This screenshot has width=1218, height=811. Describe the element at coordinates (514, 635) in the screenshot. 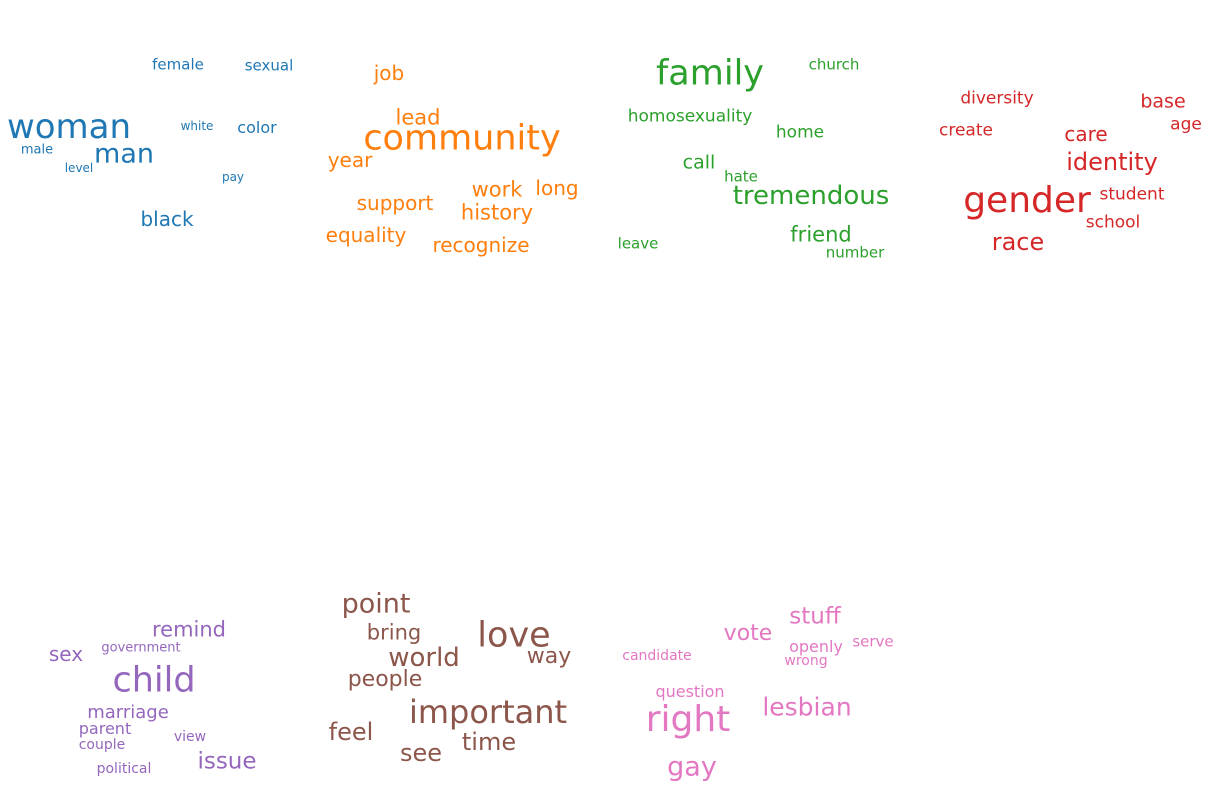

I see `cloud-word-love: love` at that location.